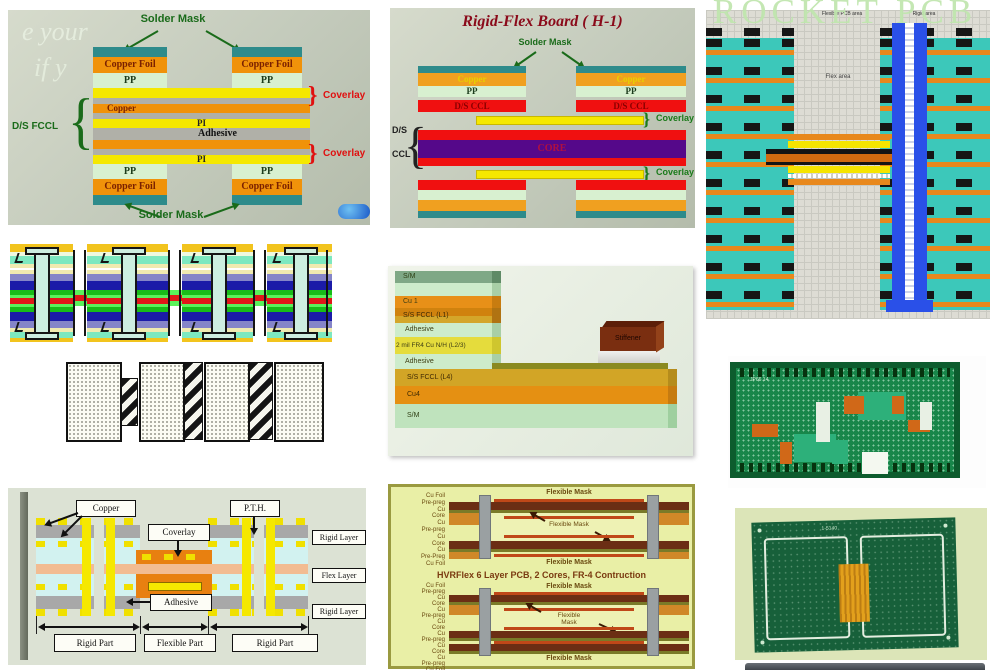 This screenshot has height=670, width=990. What do you see at coordinates (259, 627) in the screenshot?
I see `dimension-arrow` at bounding box center [259, 627].